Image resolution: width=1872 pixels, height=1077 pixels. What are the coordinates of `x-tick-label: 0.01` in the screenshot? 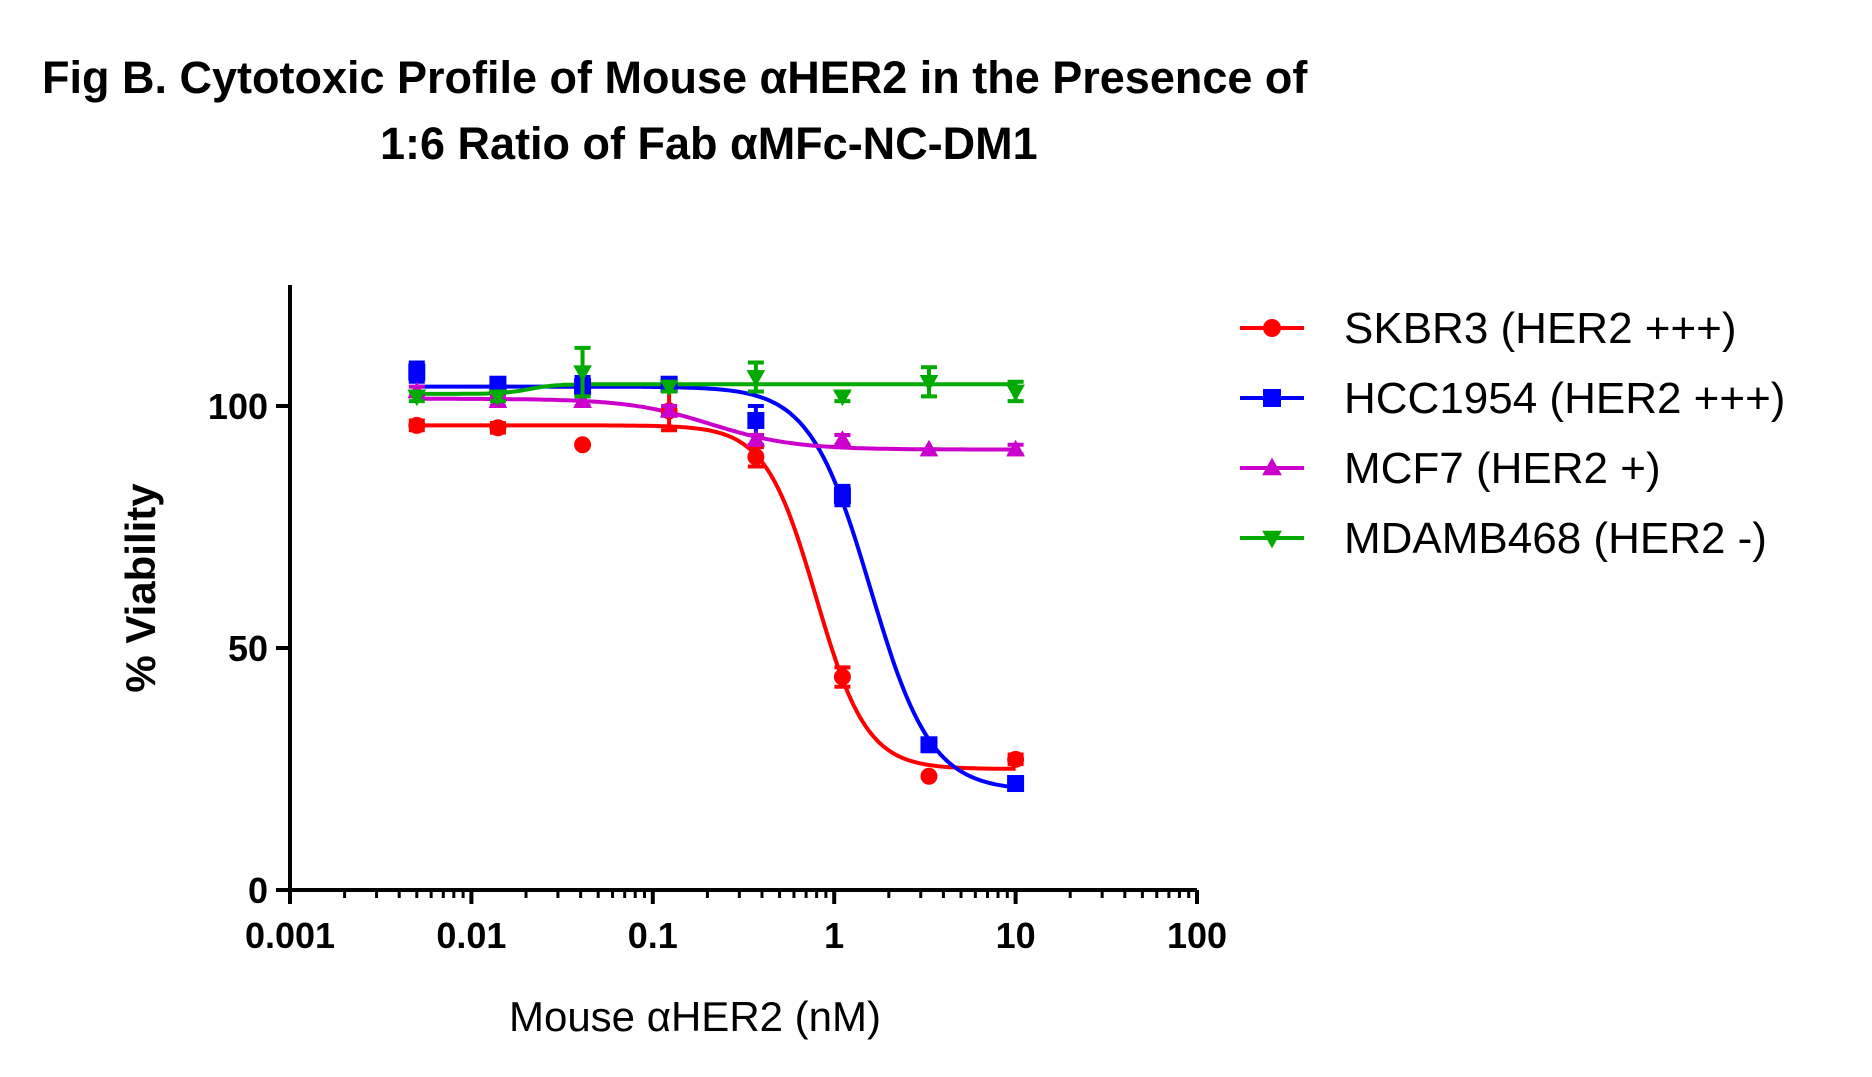 It's located at (471, 935).